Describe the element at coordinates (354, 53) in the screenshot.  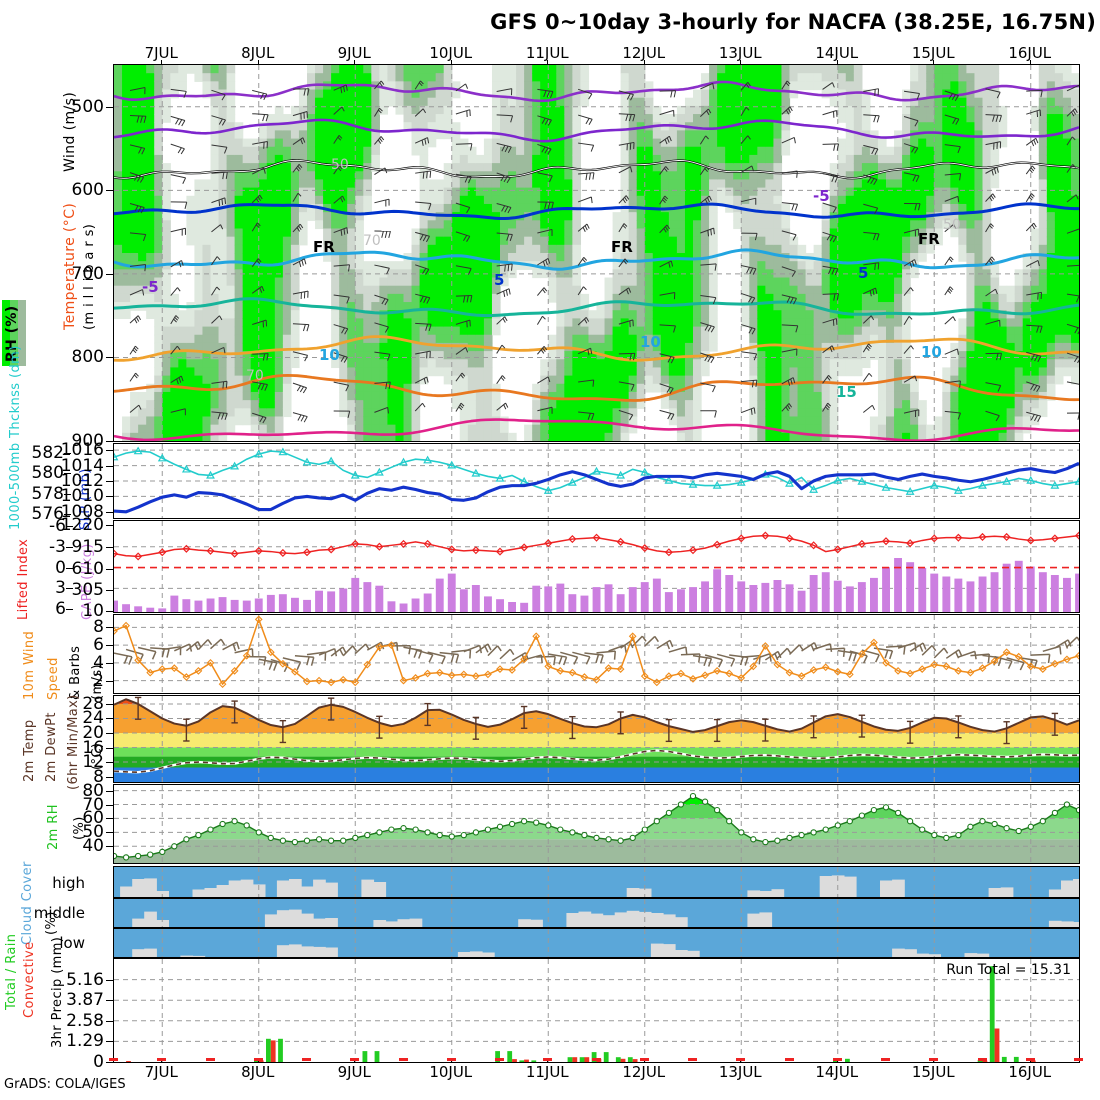
I see `time-label-top-9JUL: 9JUL` at that location.